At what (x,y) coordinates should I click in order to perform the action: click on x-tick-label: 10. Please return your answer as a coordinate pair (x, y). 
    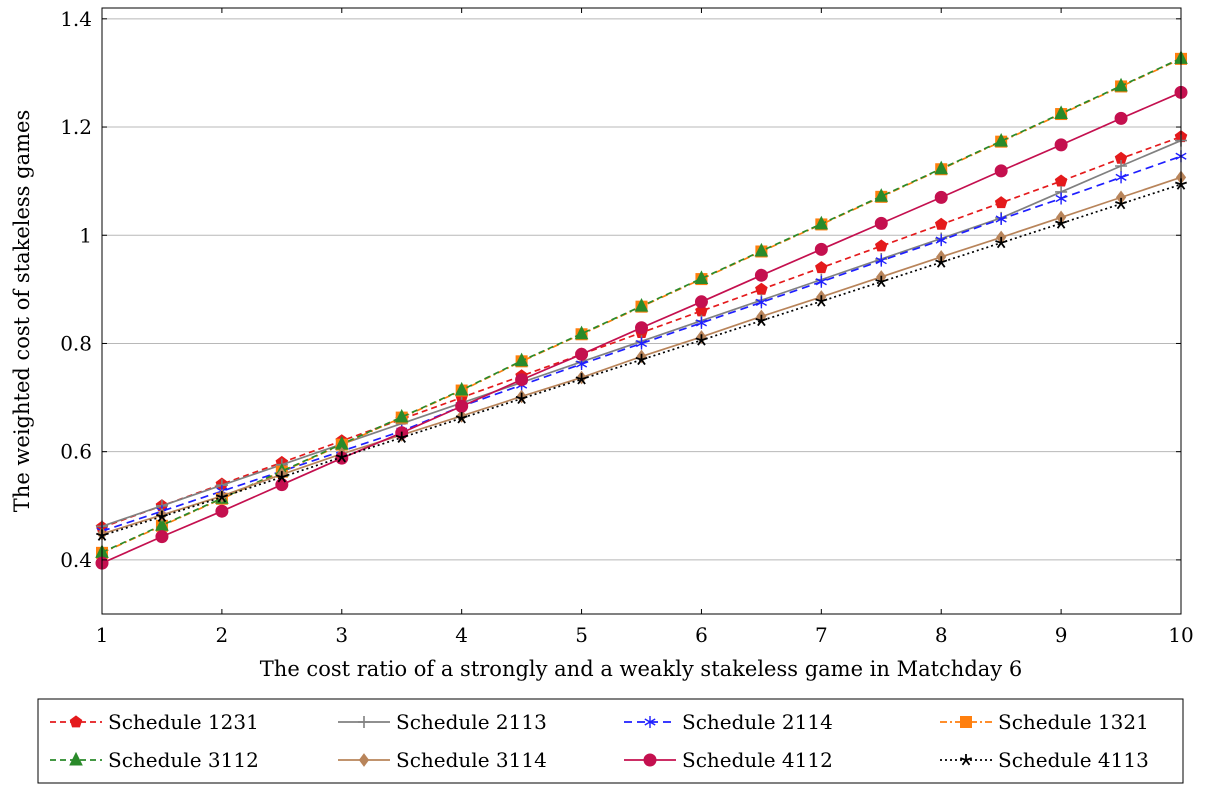
    Looking at the image, I should click on (1180, 635).